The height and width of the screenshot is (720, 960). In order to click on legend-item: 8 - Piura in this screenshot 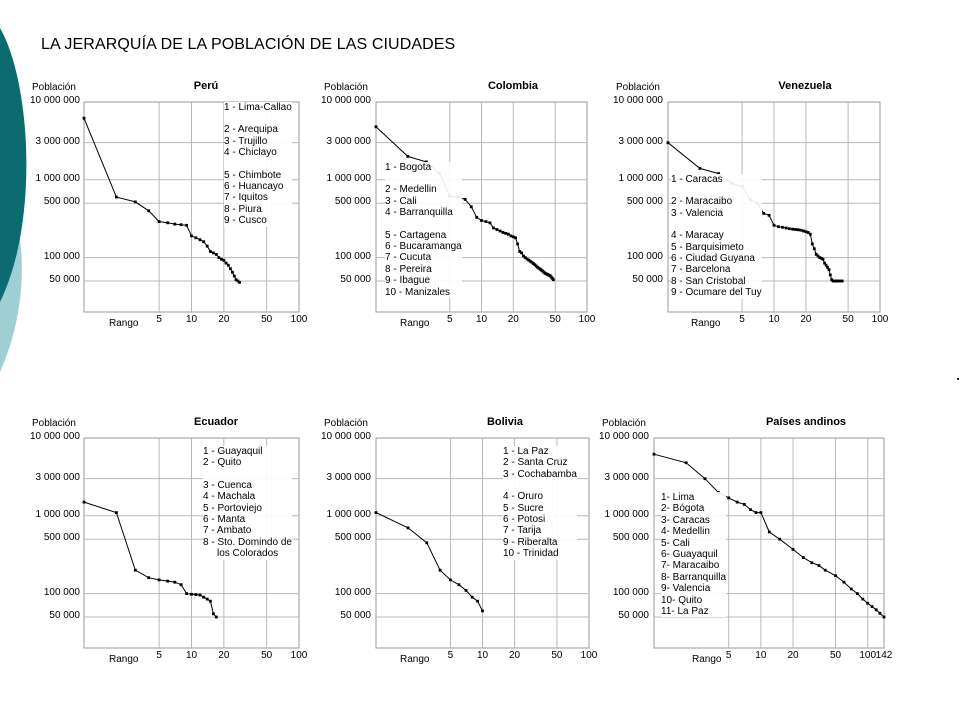, I will do `click(243, 209)`.